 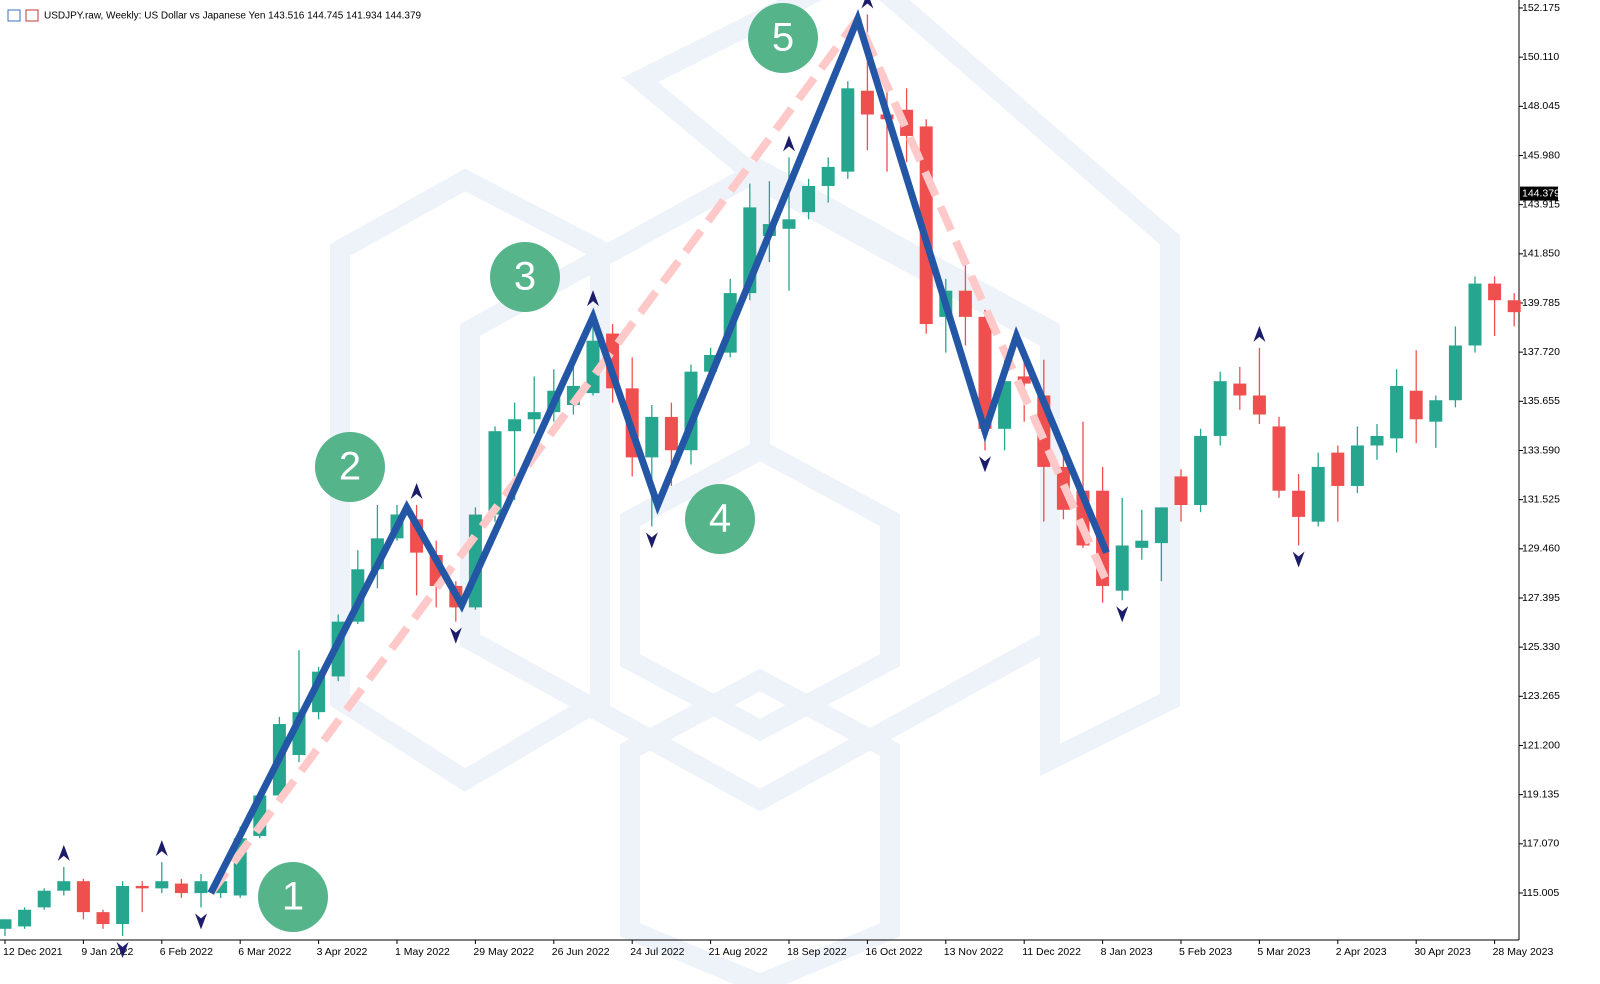 I want to click on x-tick-label: 6 Feb 2022, so click(x=186, y=952).